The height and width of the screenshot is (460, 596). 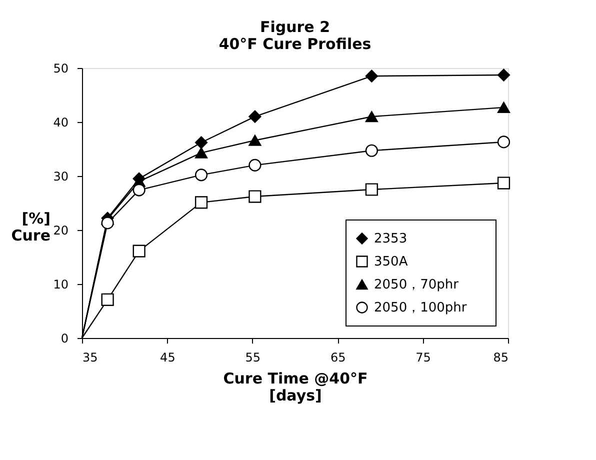 I want to click on y-tick-label: 0, so click(x=64, y=339).